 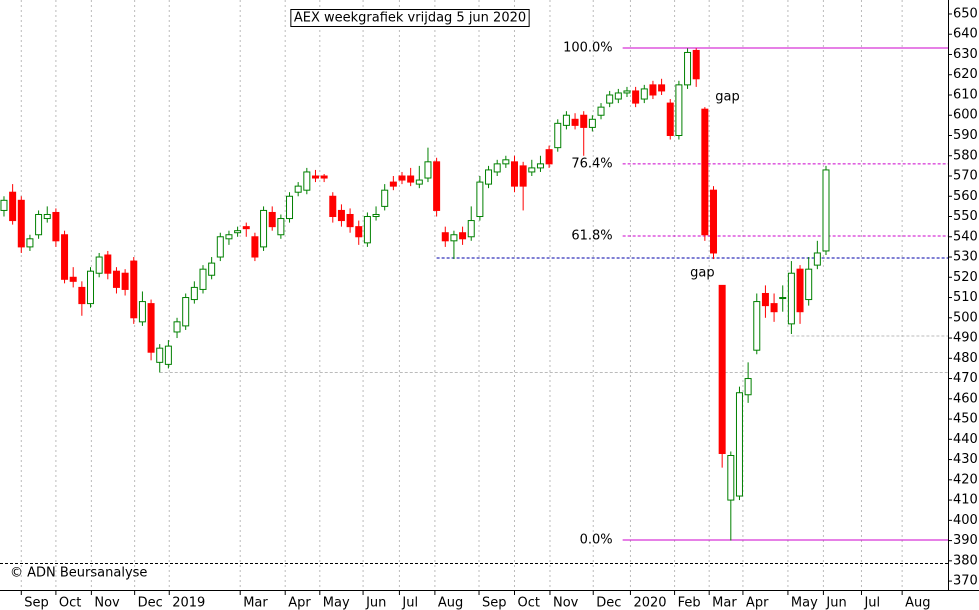 I want to click on y-tick-label: 540, so click(x=965, y=236).